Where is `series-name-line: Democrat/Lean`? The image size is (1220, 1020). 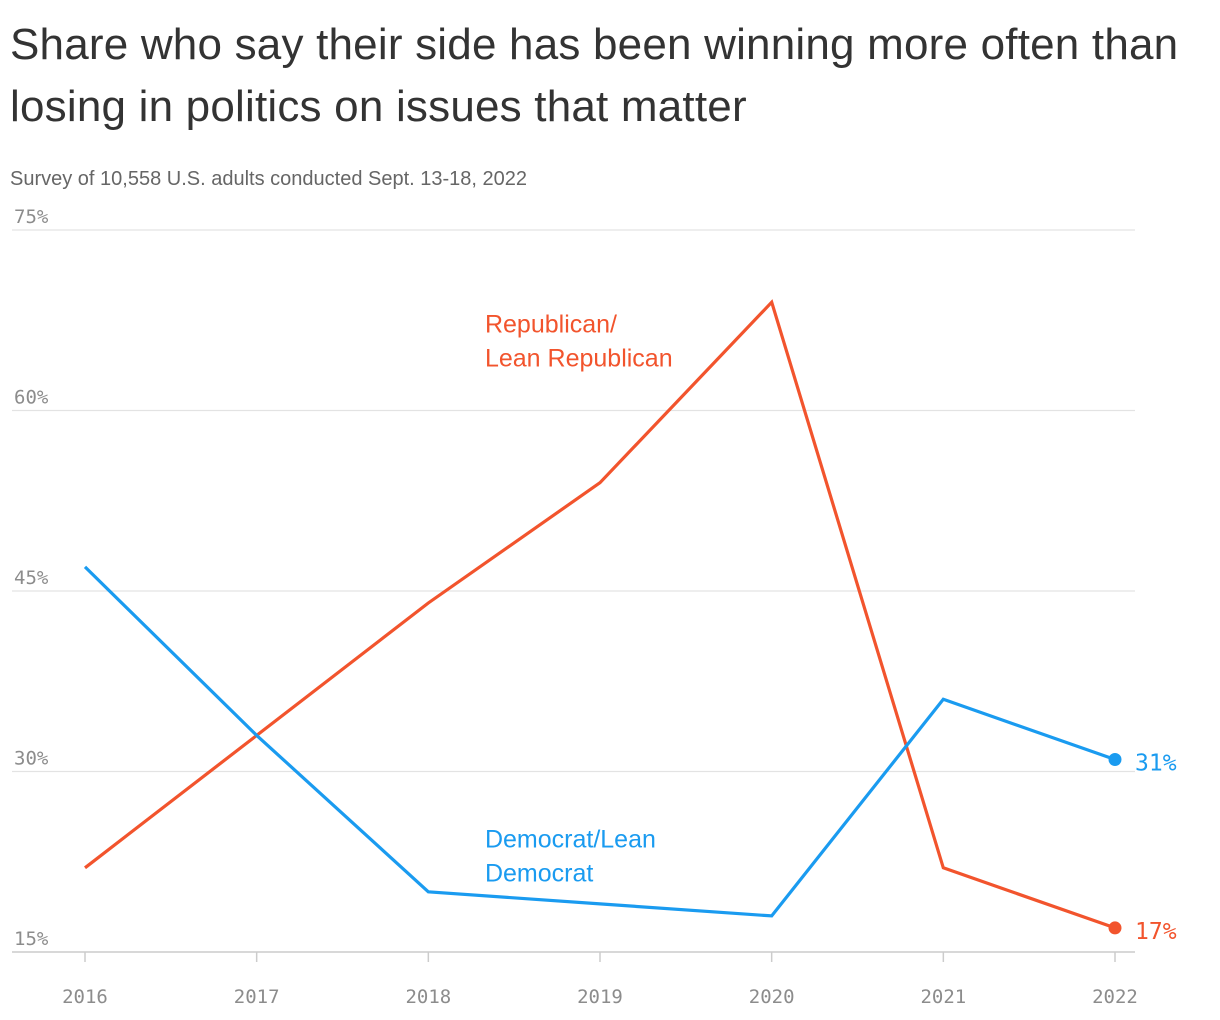
series-name-line: Democrat/Lean is located at coordinates (570, 839).